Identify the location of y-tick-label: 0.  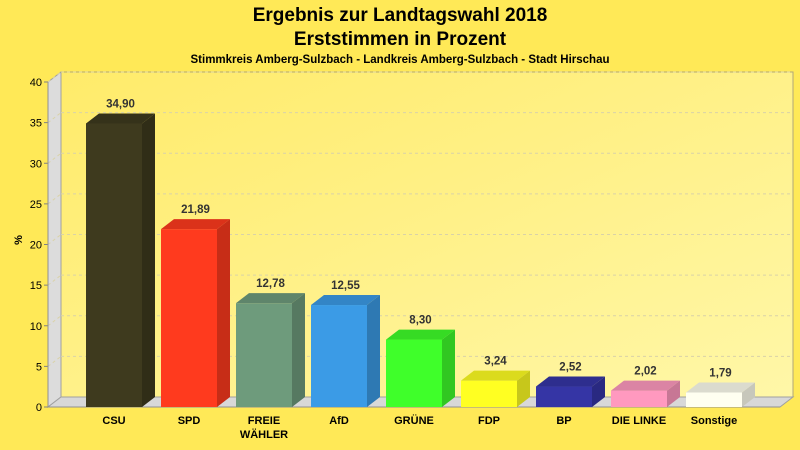
(39, 408).